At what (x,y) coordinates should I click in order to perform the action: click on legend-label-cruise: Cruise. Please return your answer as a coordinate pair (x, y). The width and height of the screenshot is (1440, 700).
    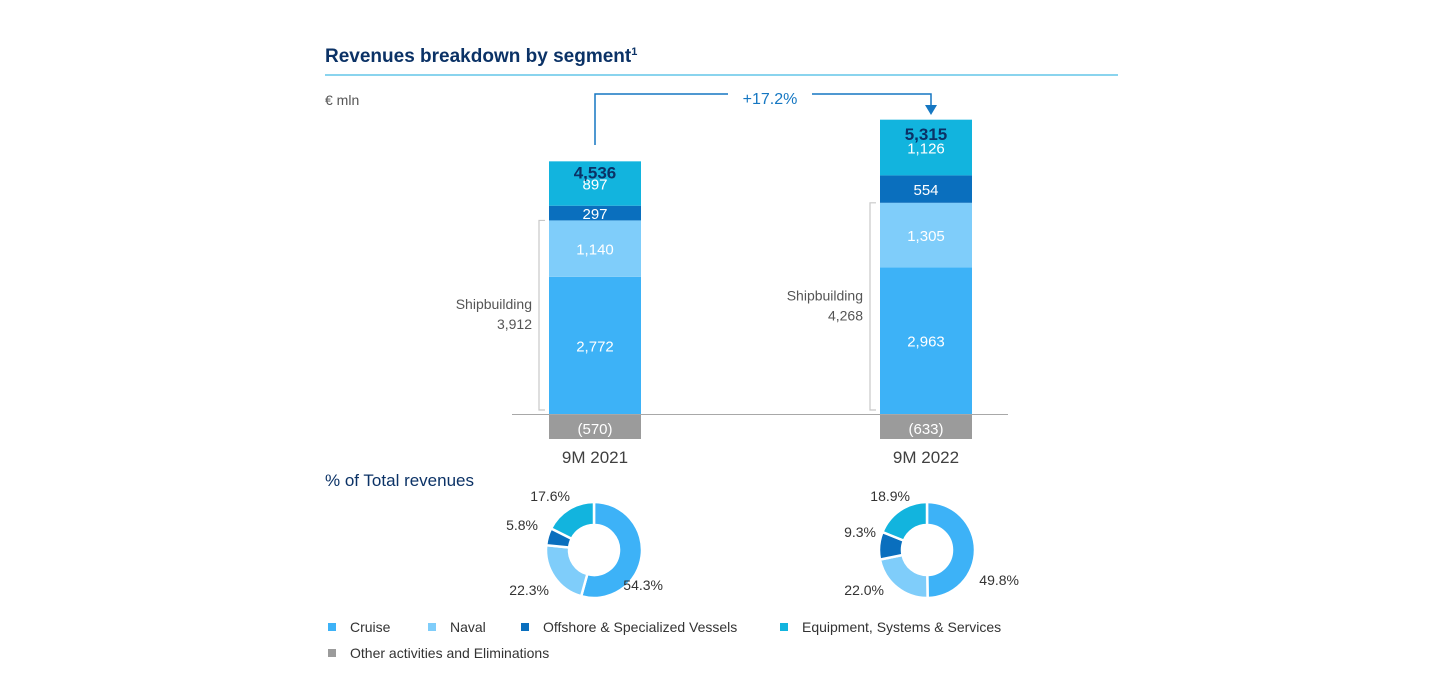
    Looking at the image, I should click on (370, 627).